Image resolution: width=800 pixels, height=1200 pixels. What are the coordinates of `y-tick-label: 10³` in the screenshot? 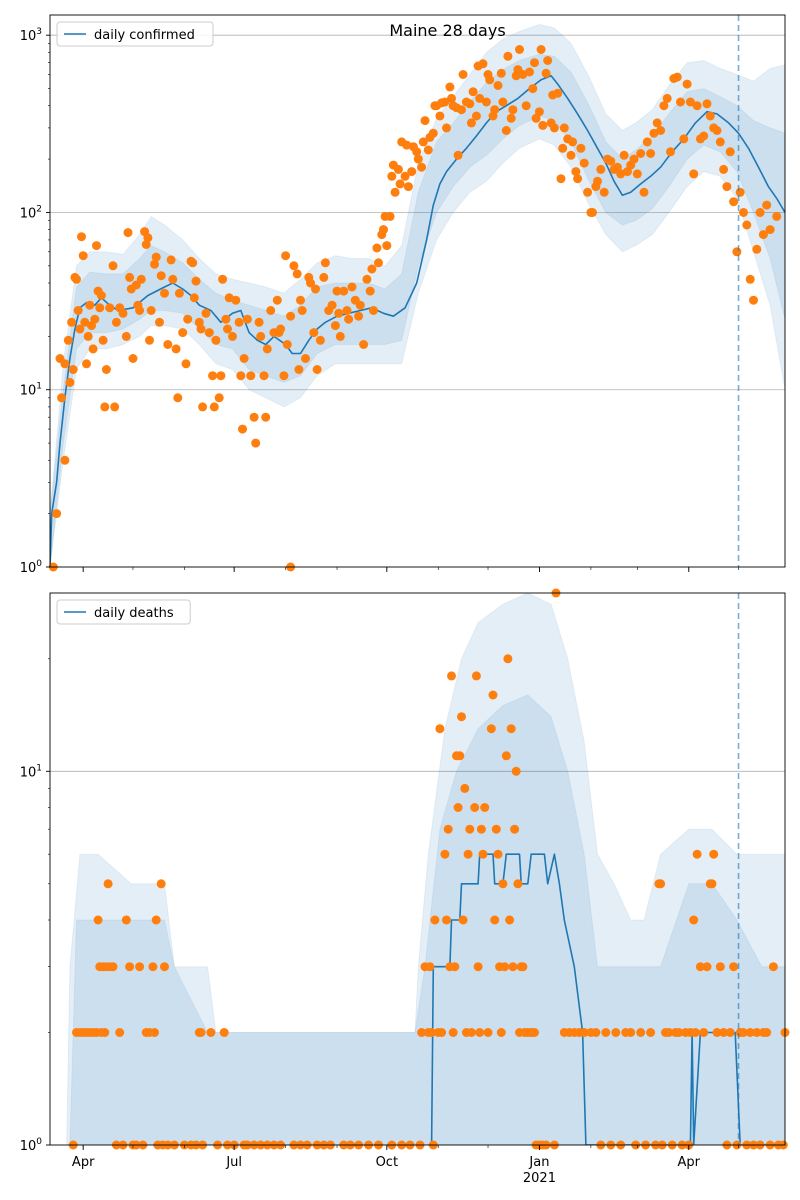 It's located at (31, 35).